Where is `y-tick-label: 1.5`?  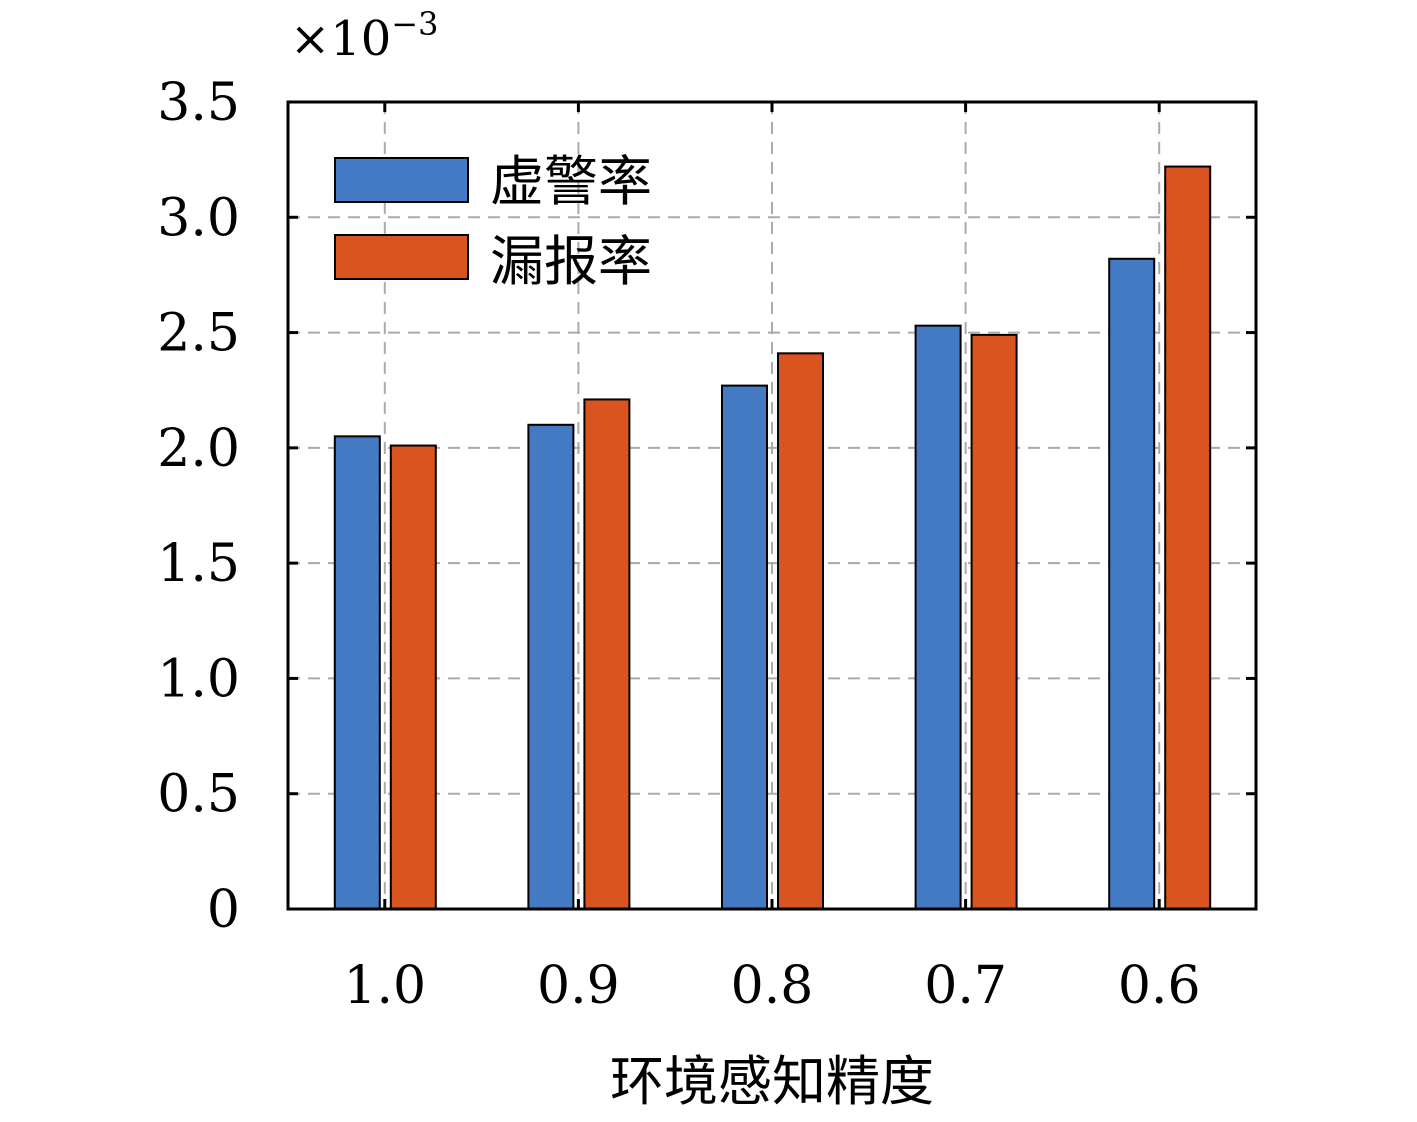 y-tick-label: 1.5 is located at coordinates (198, 564).